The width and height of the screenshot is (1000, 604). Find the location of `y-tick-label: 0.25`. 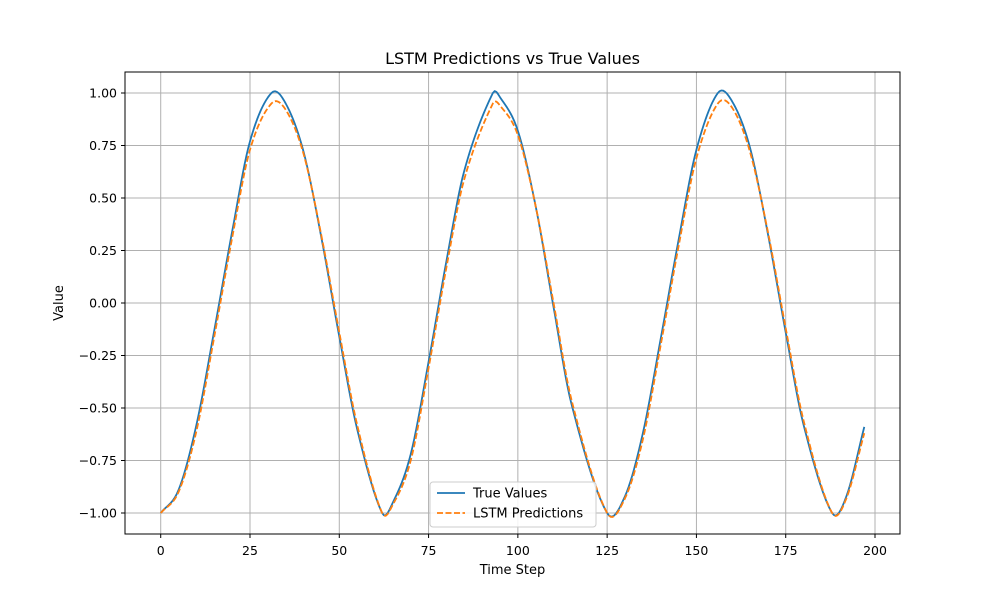

y-tick-label: 0.25 is located at coordinates (103, 250).